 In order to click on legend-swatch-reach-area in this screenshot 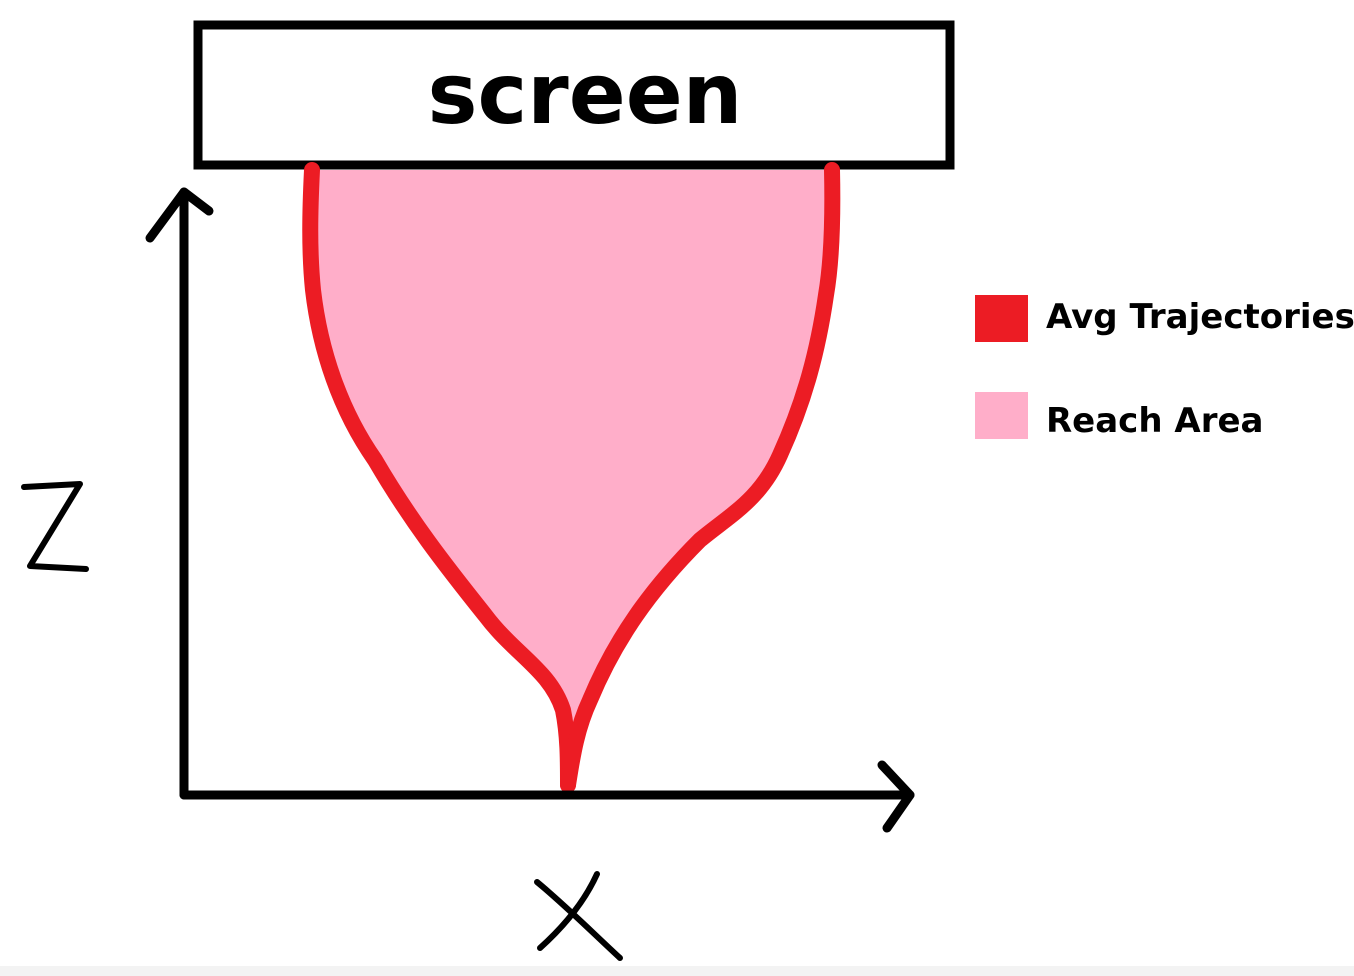, I will do `click(1001, 415)`.